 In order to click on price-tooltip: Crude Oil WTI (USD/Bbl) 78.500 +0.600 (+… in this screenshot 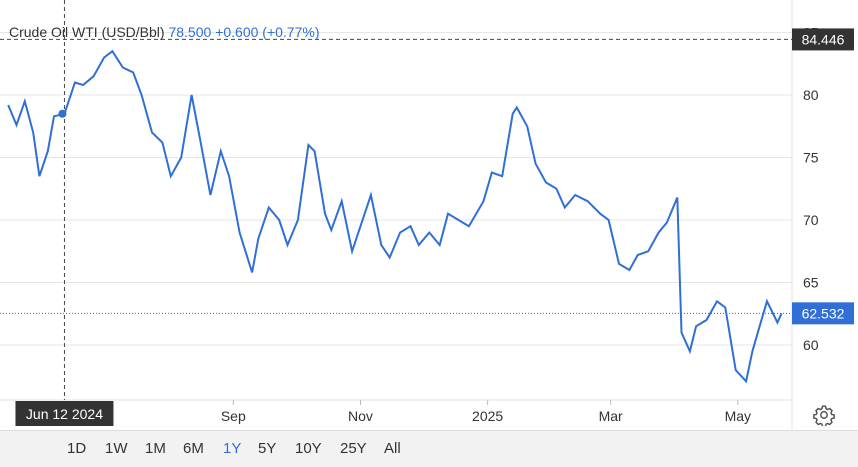, I will do `click(164, 32)`.